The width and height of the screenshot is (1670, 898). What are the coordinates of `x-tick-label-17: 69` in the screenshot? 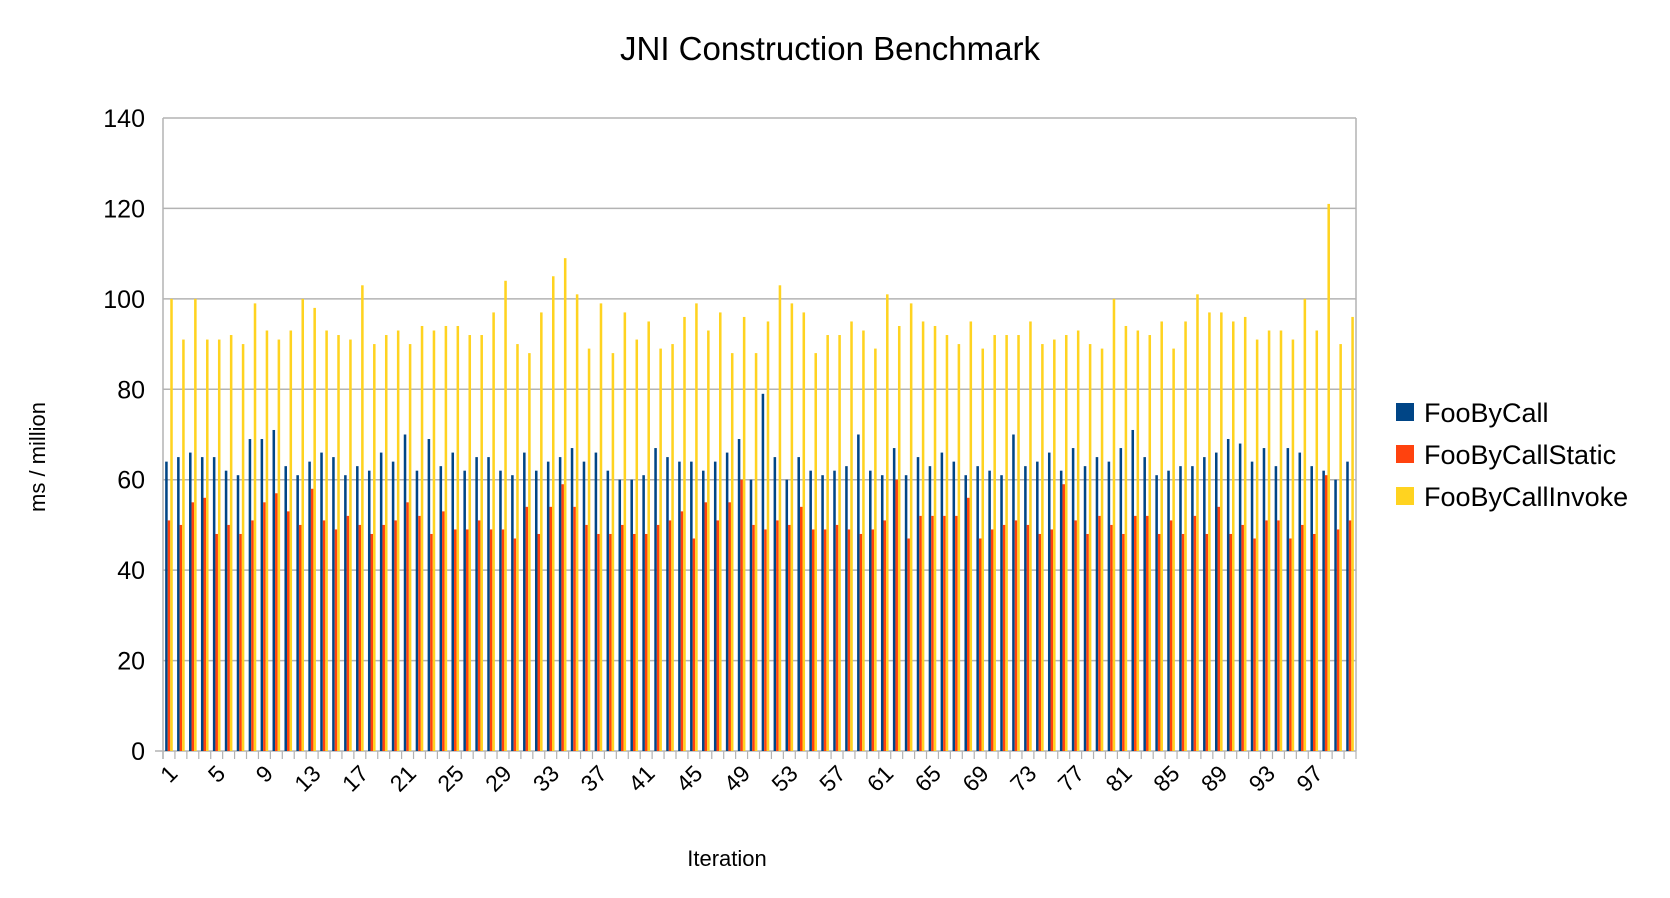 It's located at (975, 778).